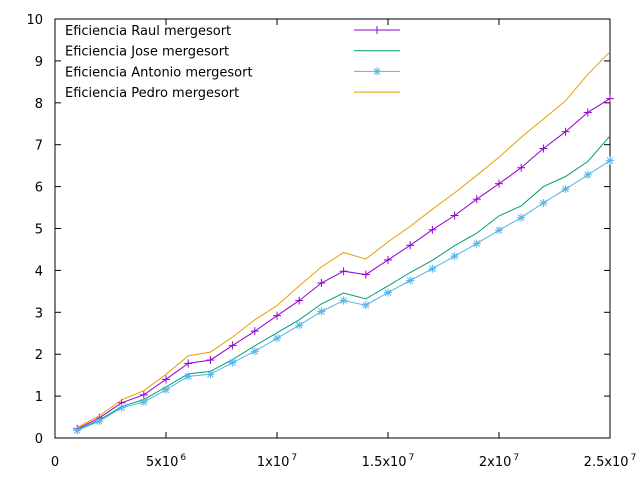 This screenshot has height=480, width=640. Describe the element at coordinates (39, 104) in the screenshot. I see `y-tick-label: 8` at that location.